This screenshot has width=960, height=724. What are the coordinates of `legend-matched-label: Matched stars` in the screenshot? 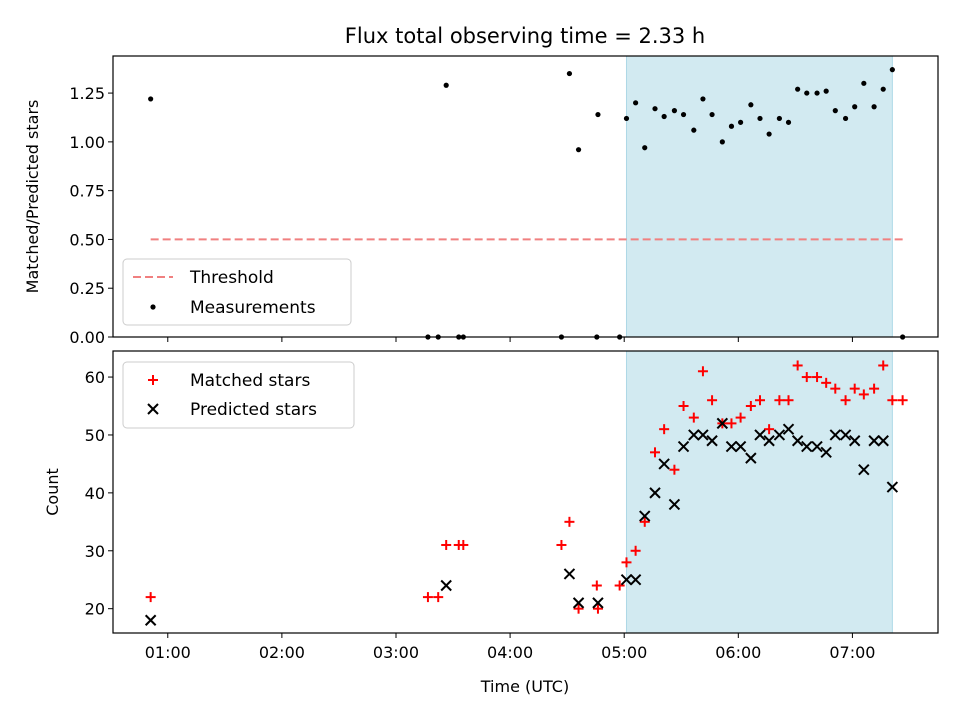 It's located at (250, 381).